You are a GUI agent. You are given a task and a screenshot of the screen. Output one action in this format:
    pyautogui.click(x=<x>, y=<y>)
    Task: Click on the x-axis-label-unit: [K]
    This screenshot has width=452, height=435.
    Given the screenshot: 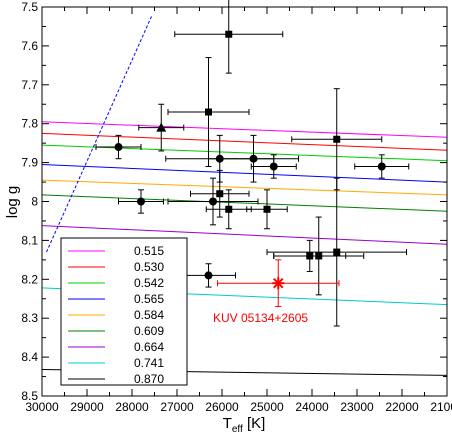 What is the action you would take?
    pyautogui.click(x=254, y=423)
    